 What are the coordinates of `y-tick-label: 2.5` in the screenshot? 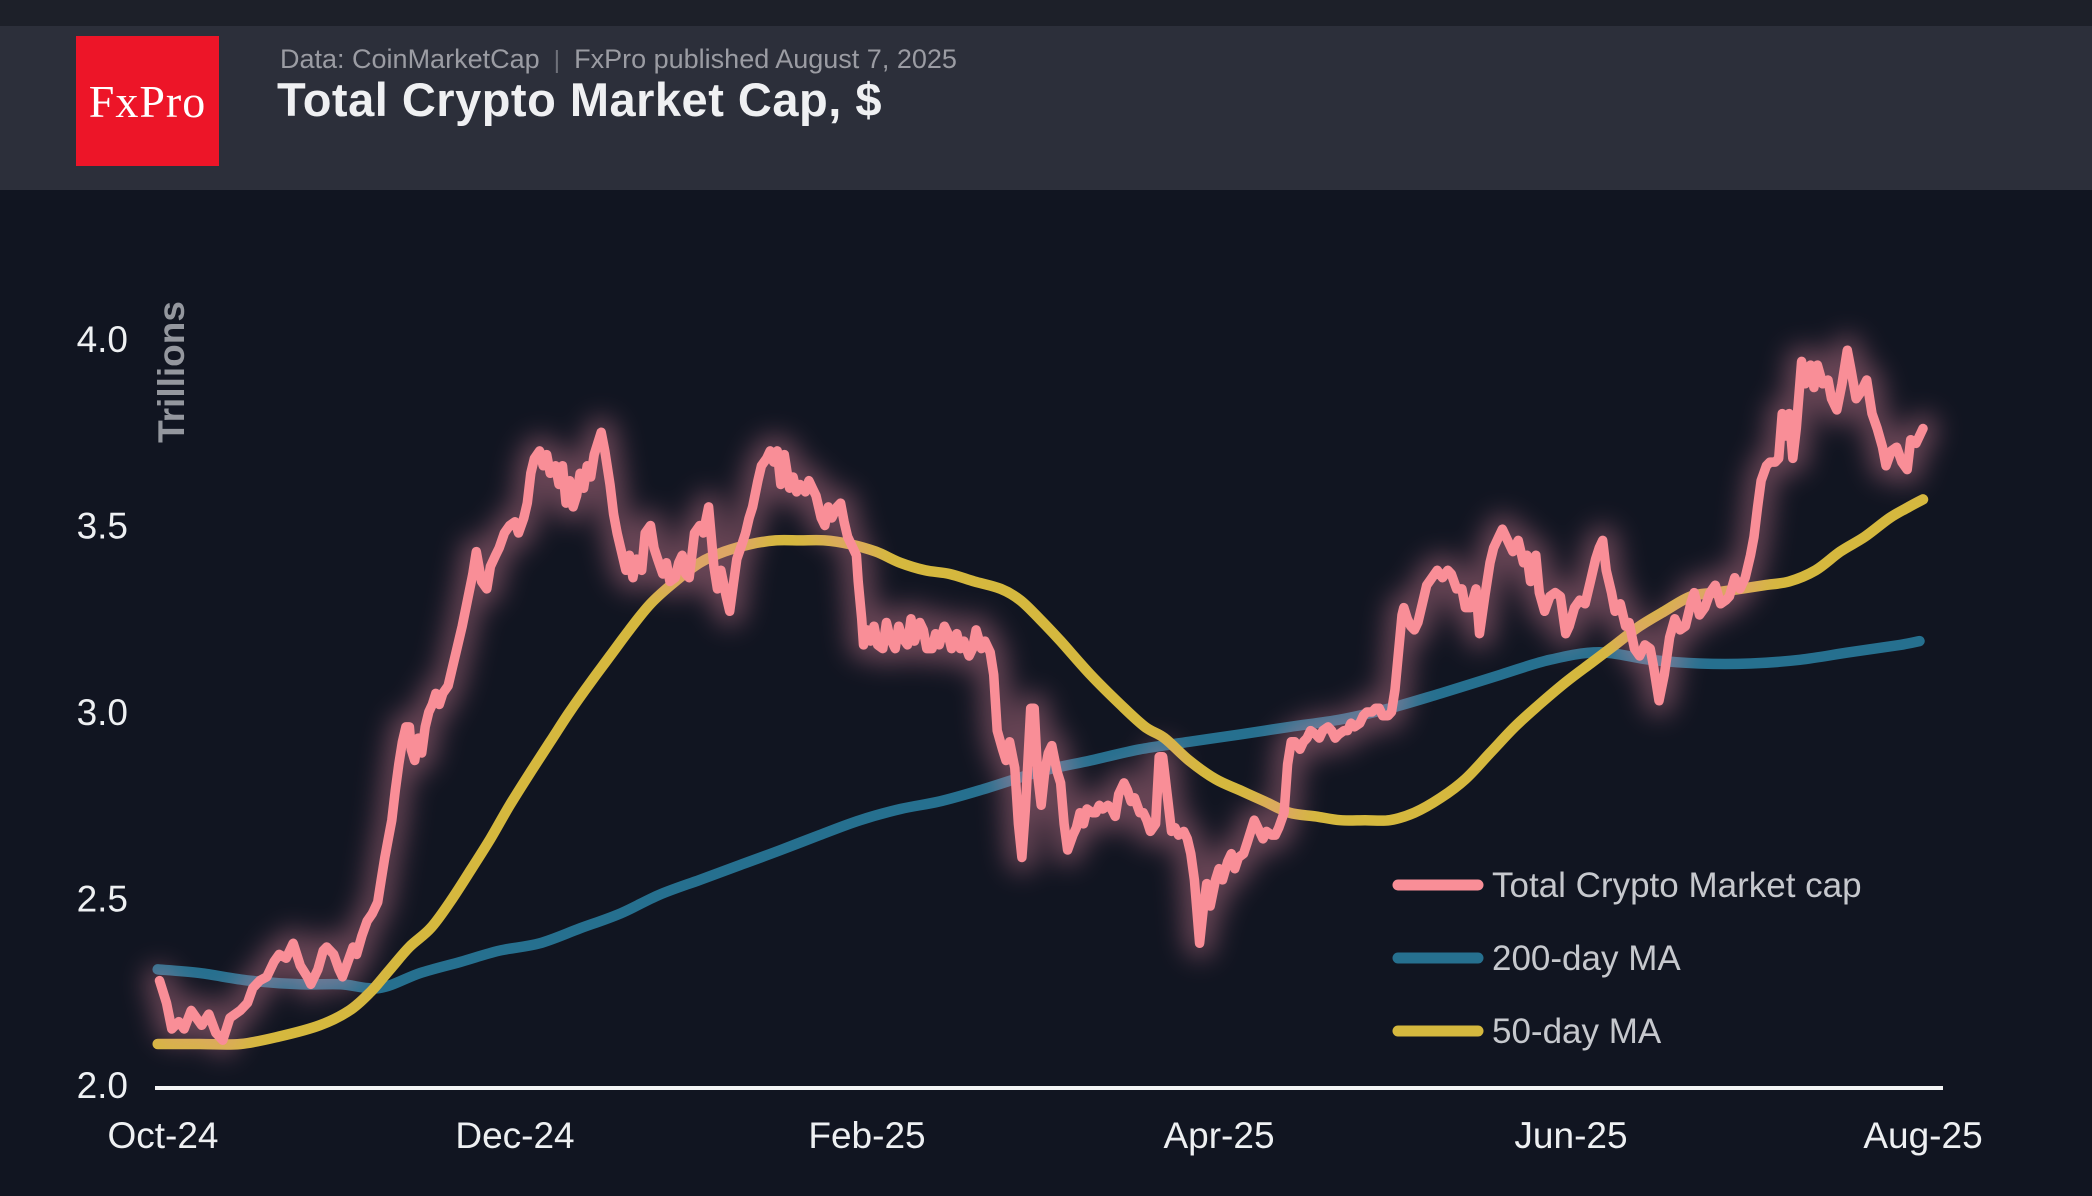 It's located at (102, 899).